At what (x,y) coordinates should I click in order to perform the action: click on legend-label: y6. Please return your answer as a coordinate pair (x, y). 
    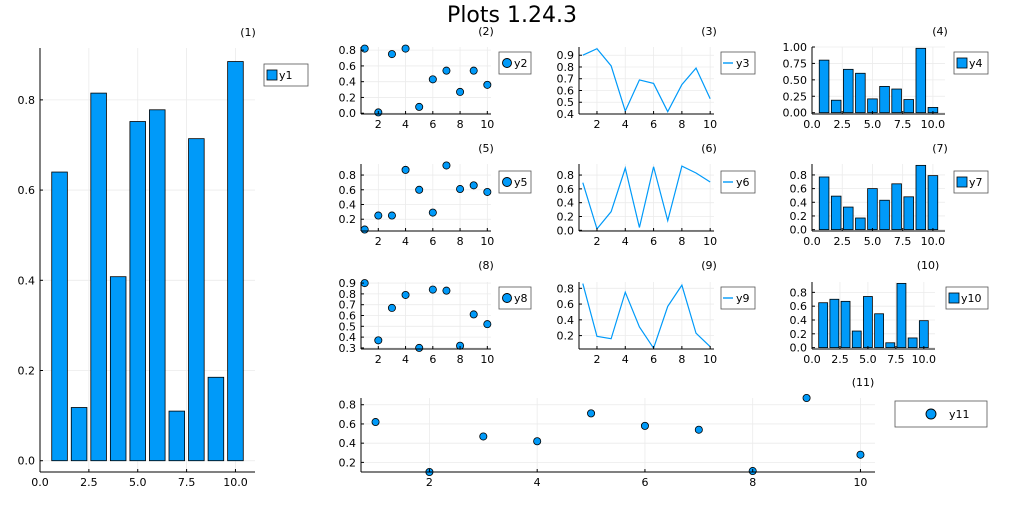
    Looking at the image, I should click on (743, 182).